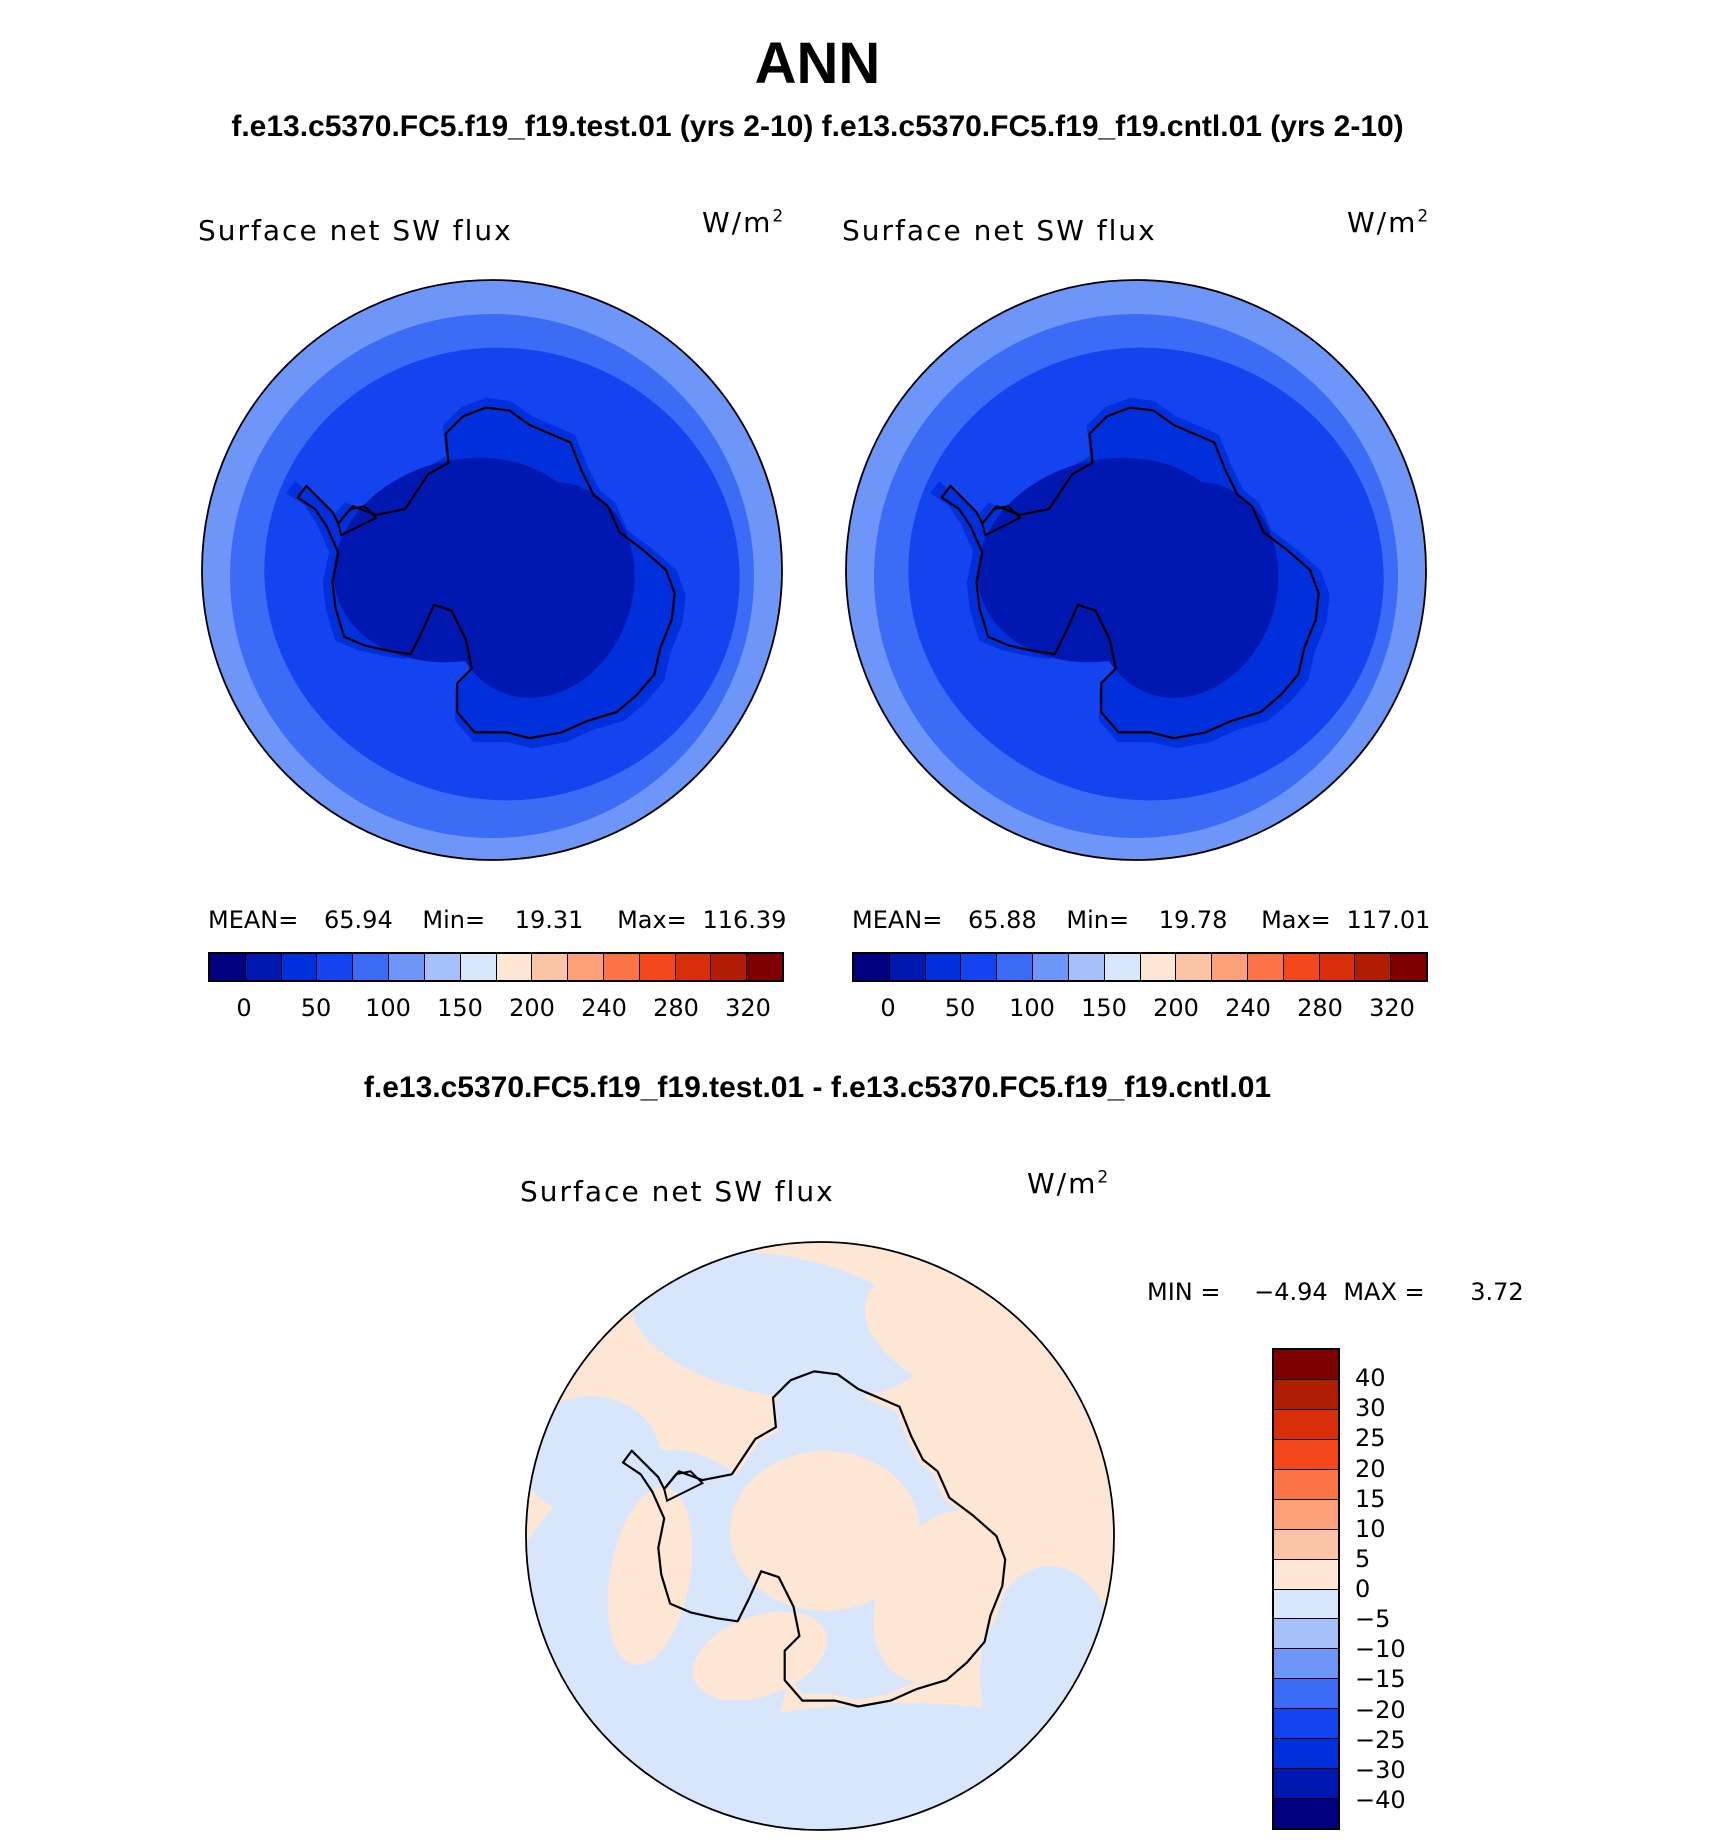  Describe the element at coordinates (1002, 920) in the screenshot. I see `panel2-mean-value: 65.88` at that location.